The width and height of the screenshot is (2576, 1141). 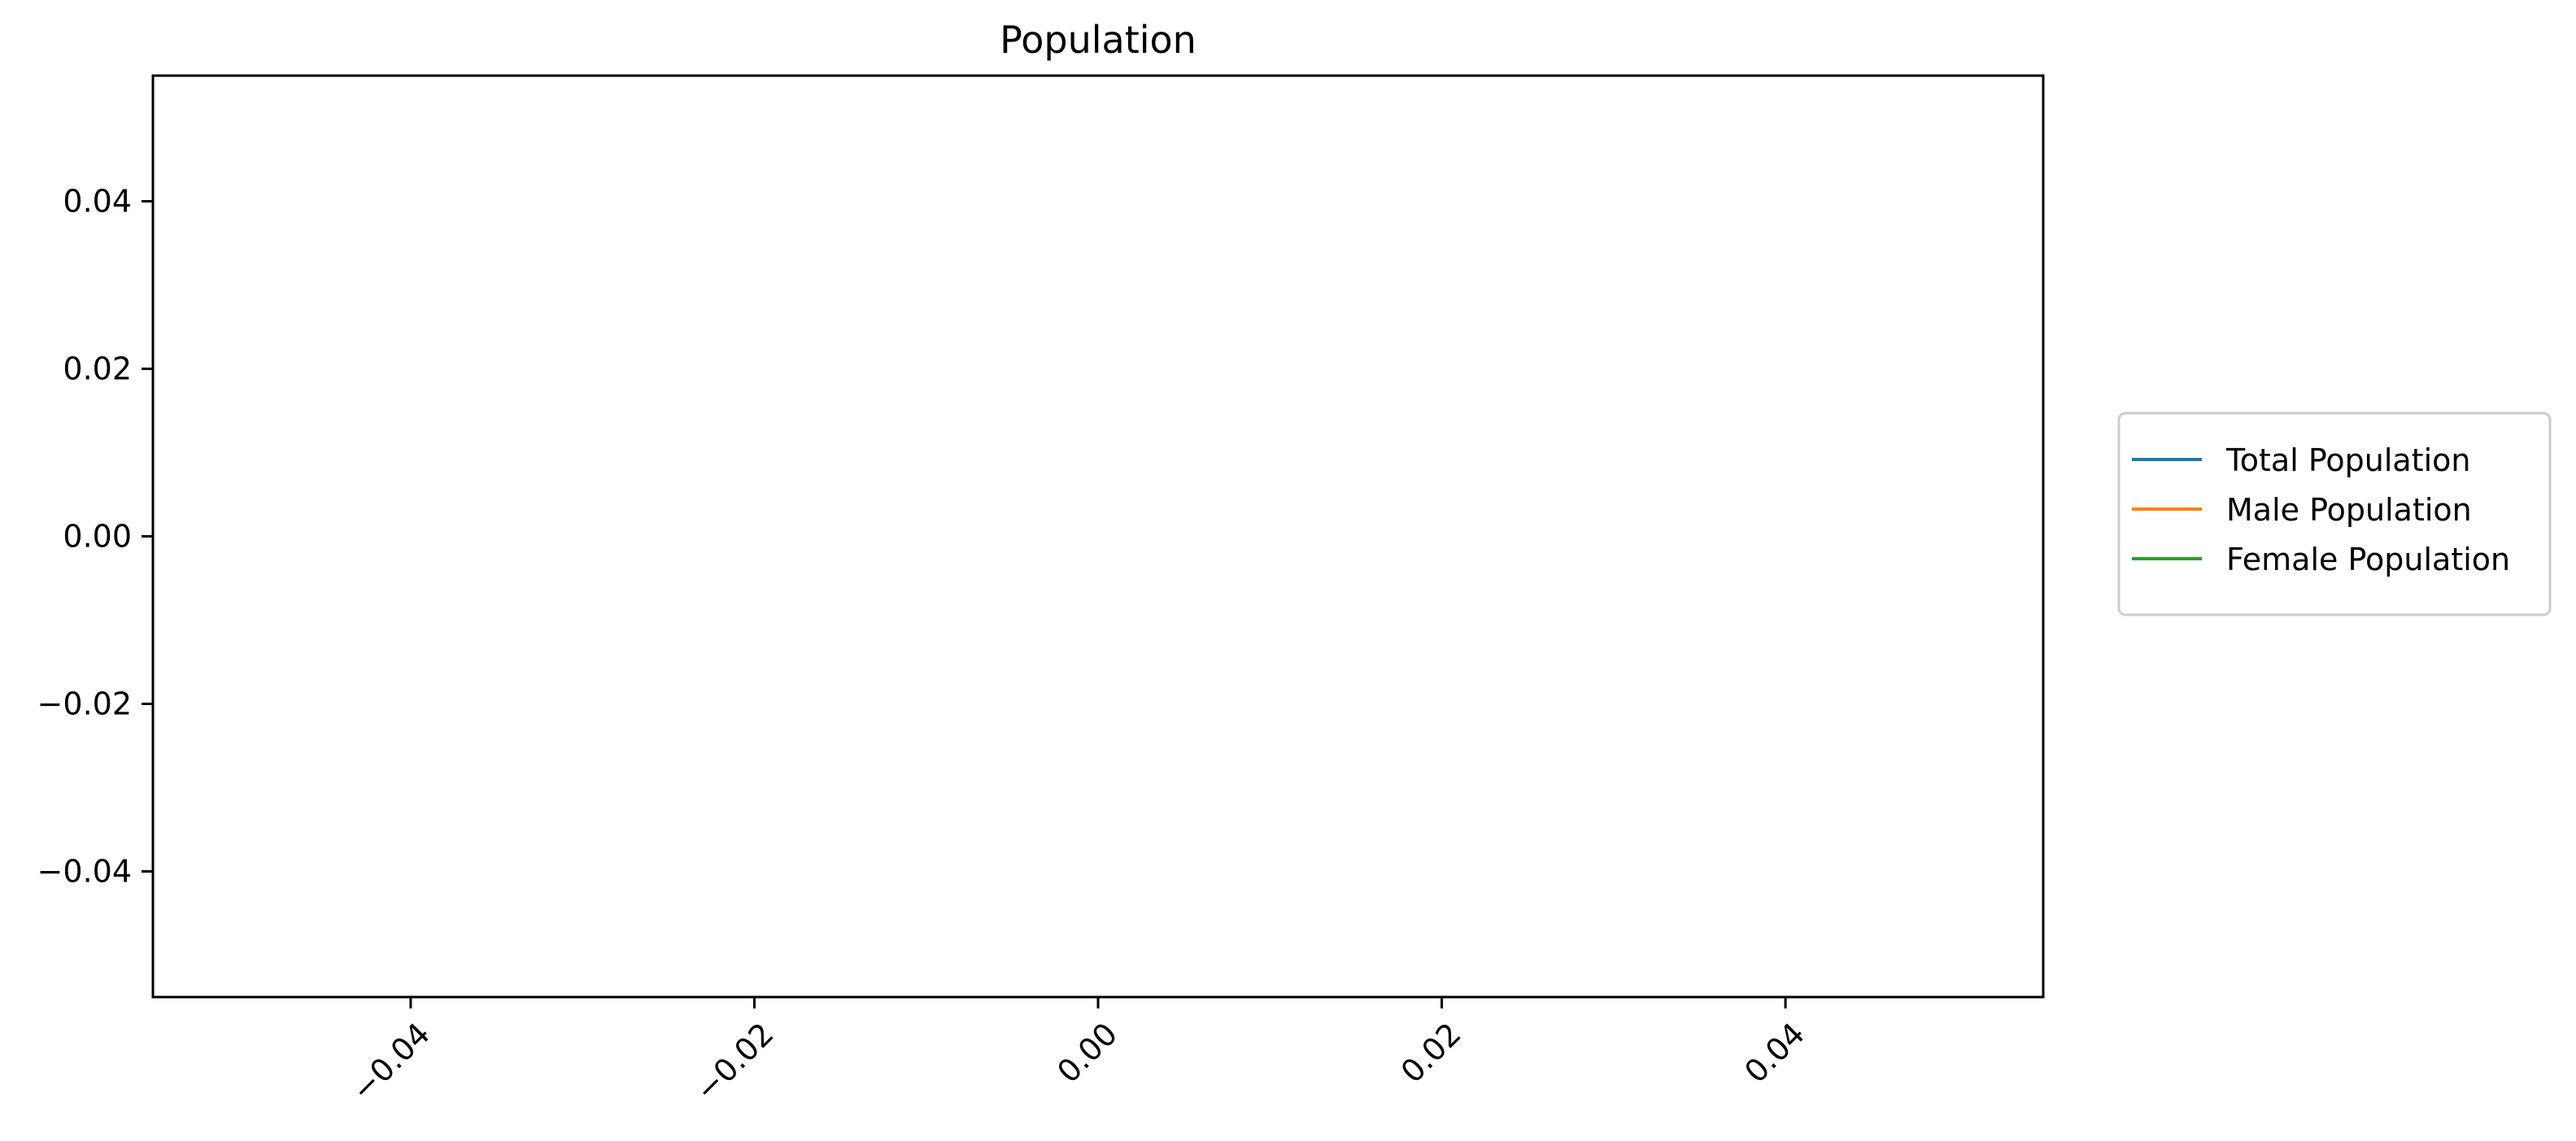 What do you see at coordinates (84, 704) in the screenshot?
I see `y-tick-label: −0.02` at bounding box center [84, 704].